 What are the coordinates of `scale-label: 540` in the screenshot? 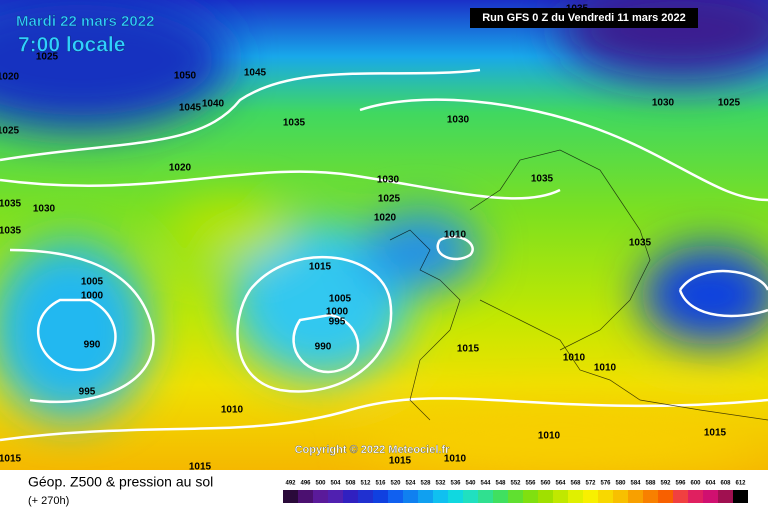 It's located at (470, 484).